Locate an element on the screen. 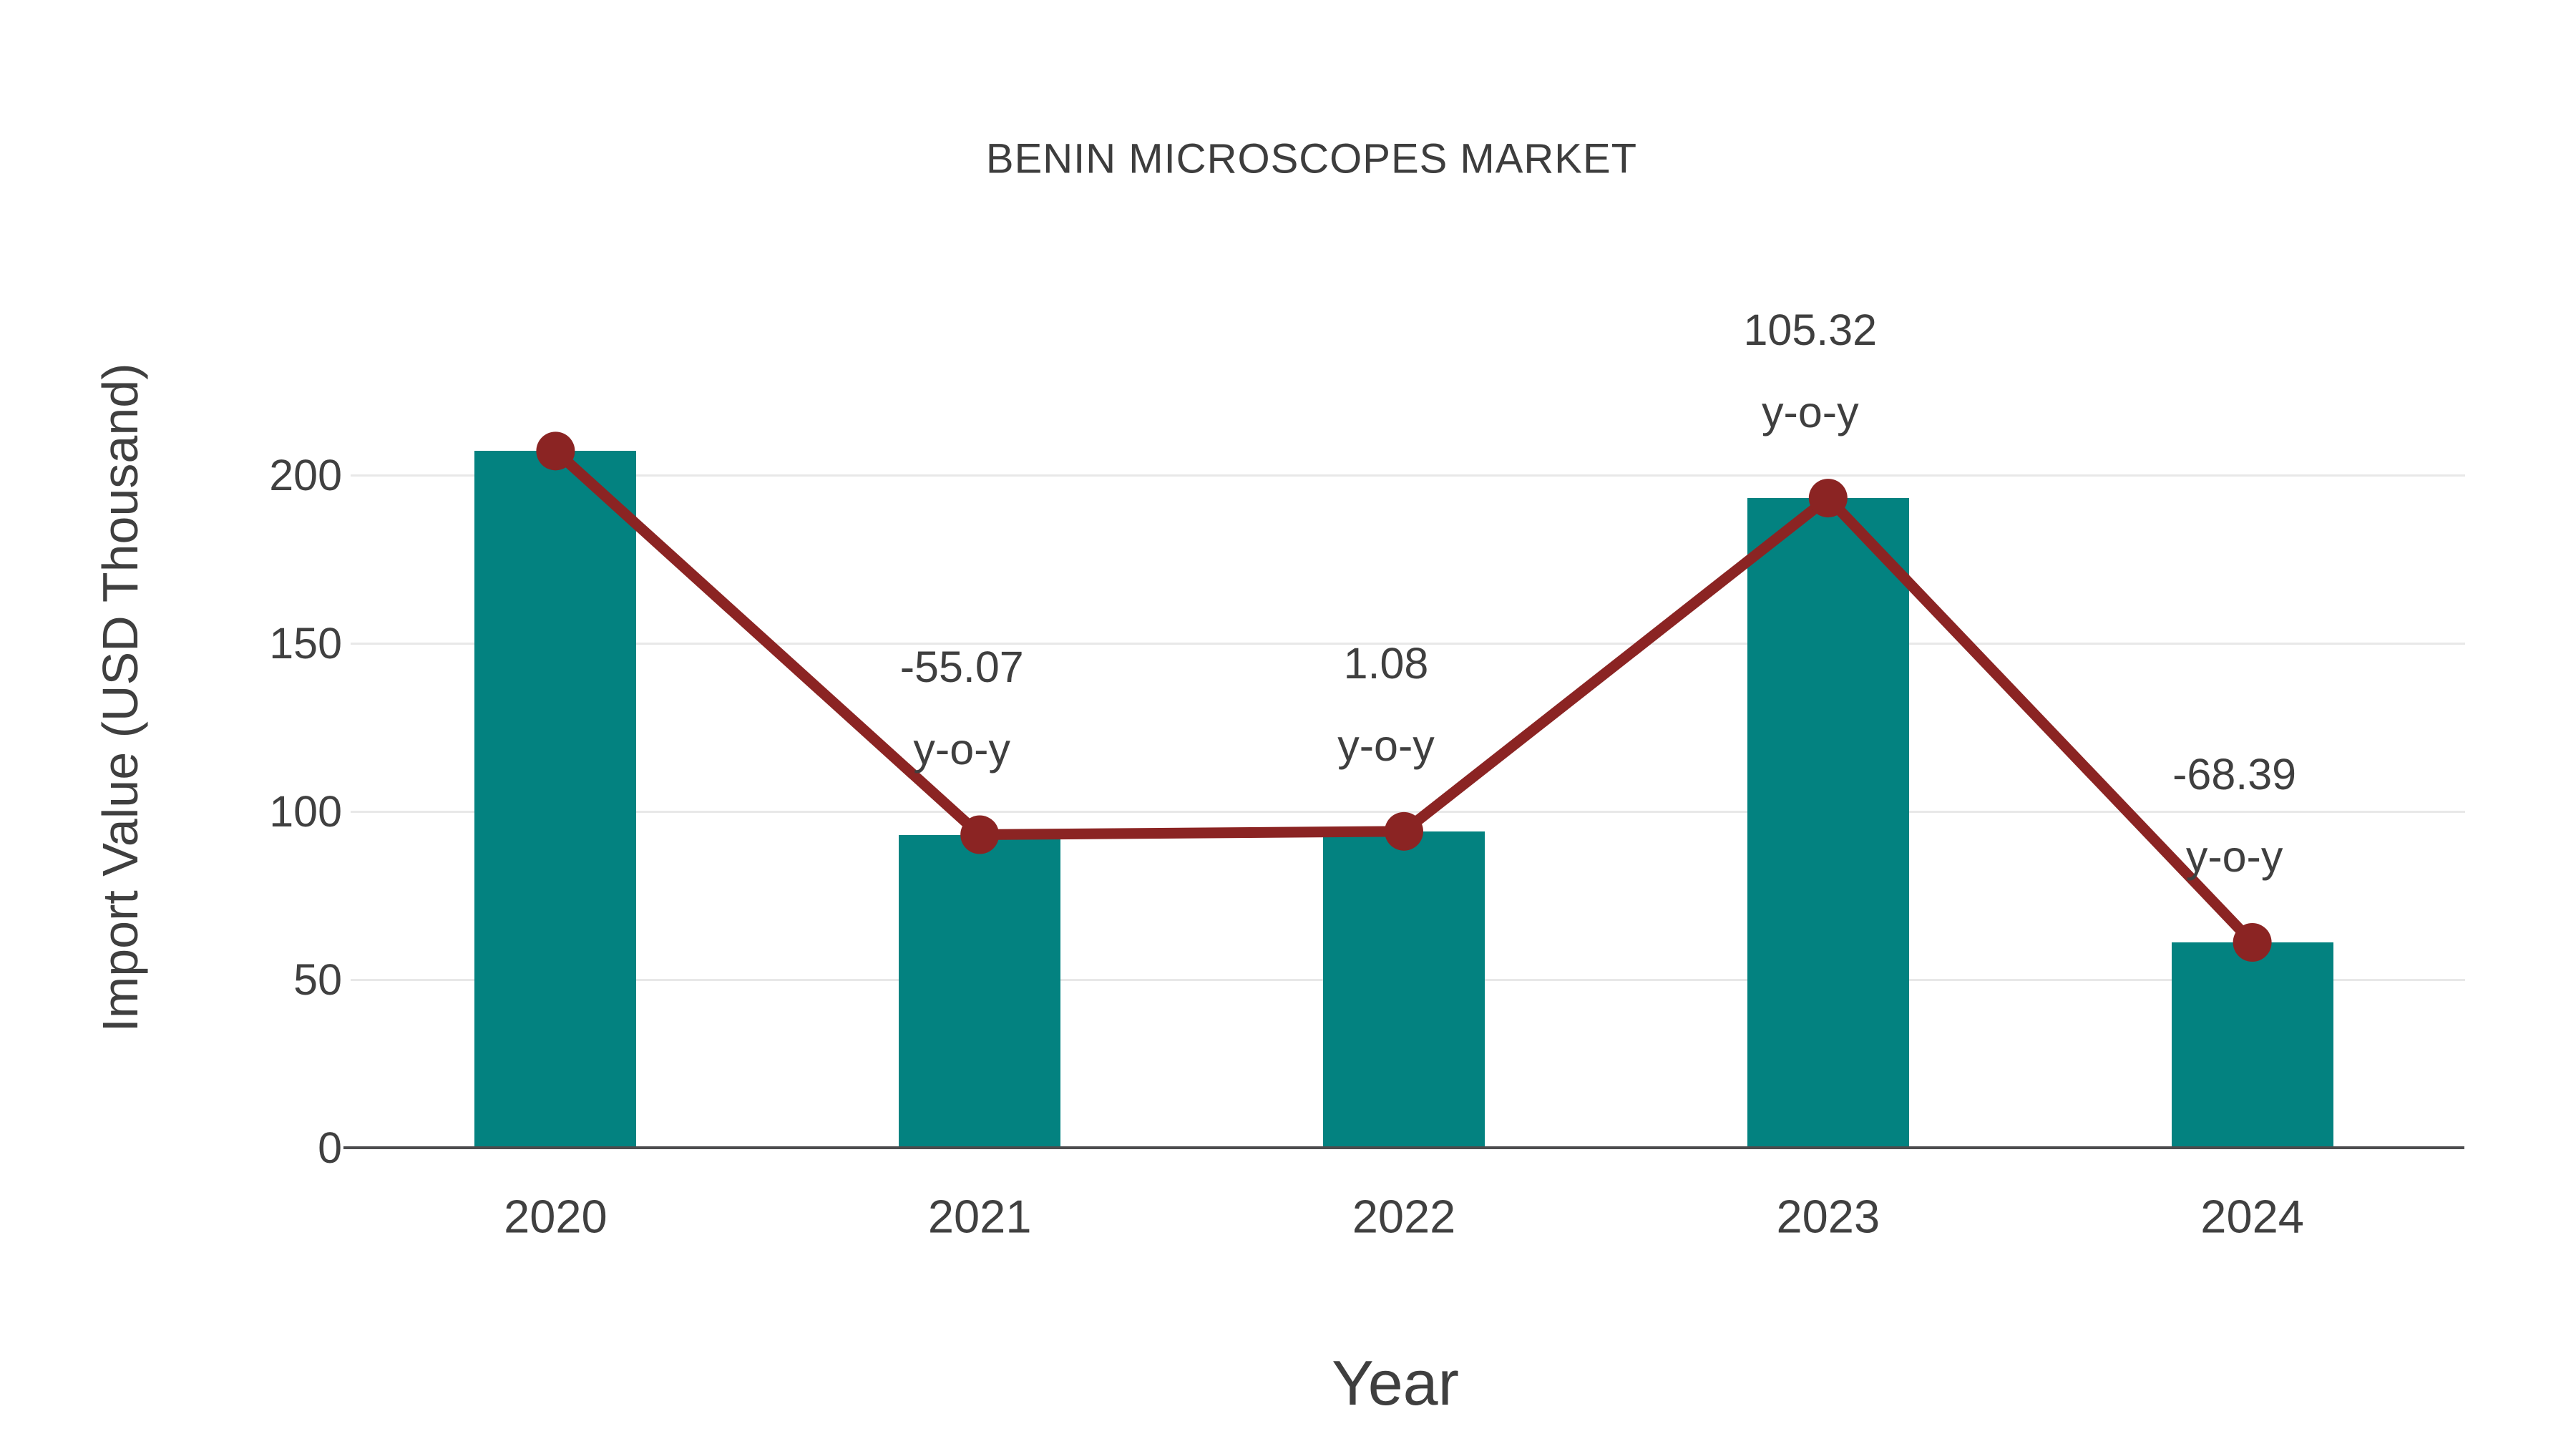  bar-2021 is located at coordinates (980, 991).